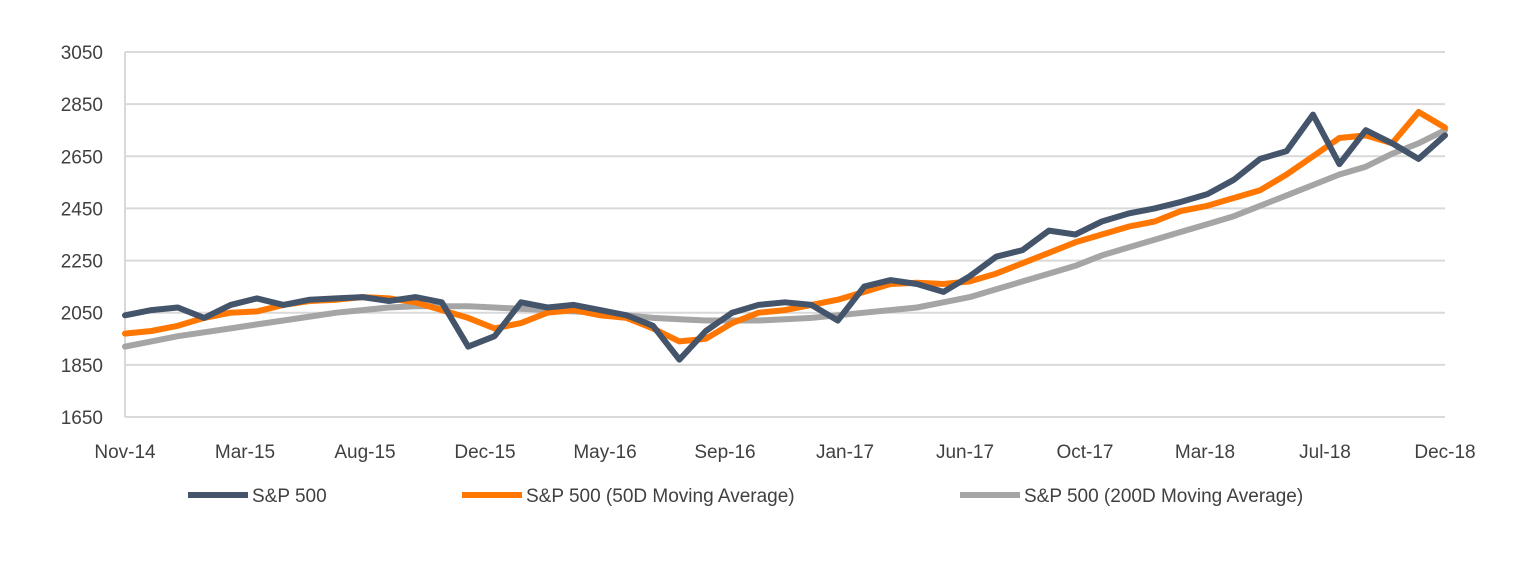  Describe the element at coordinates (82, 236) in the screenshot. I see `y-axis-ticks: 3050 2850 2650 2450 2250 2050 1850 1650` at that location.